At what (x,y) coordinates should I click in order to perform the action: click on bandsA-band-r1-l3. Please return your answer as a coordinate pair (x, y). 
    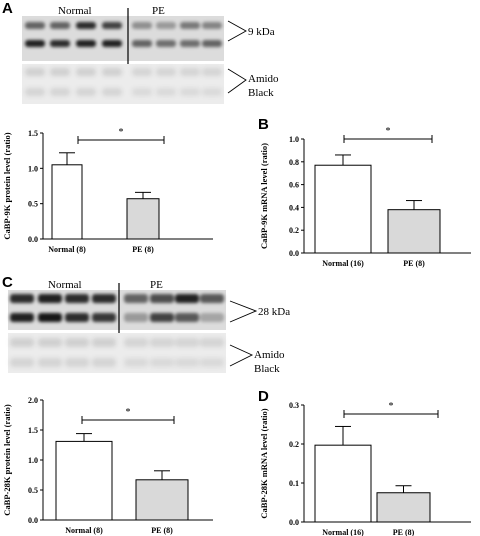
    Looking at the image, I should click on (112, 43).